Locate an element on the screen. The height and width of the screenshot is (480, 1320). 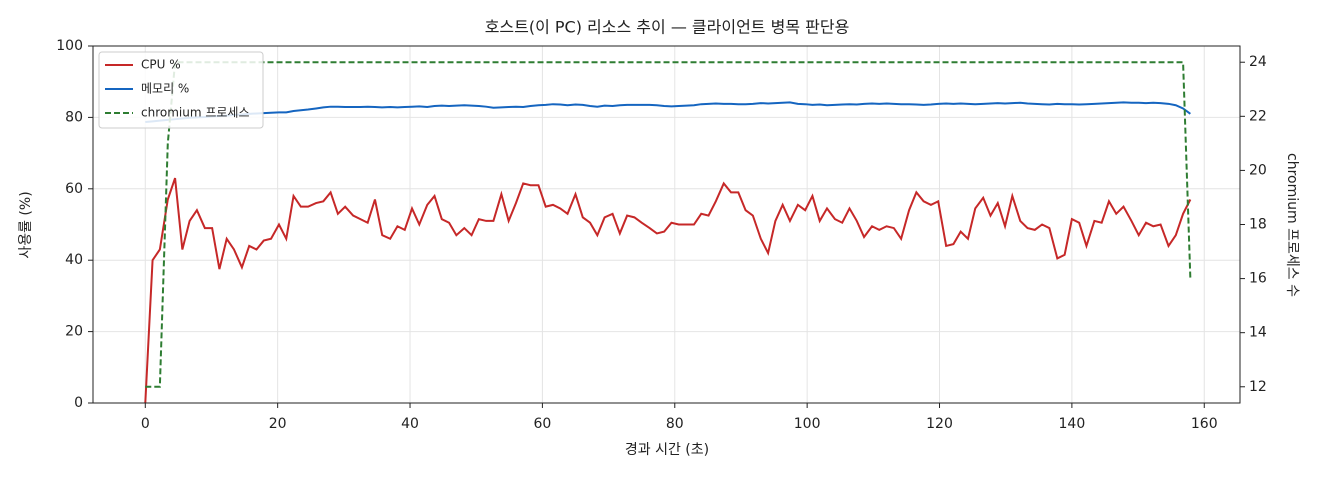
y-tick-label: 60 is located at coordinates (74, 189).